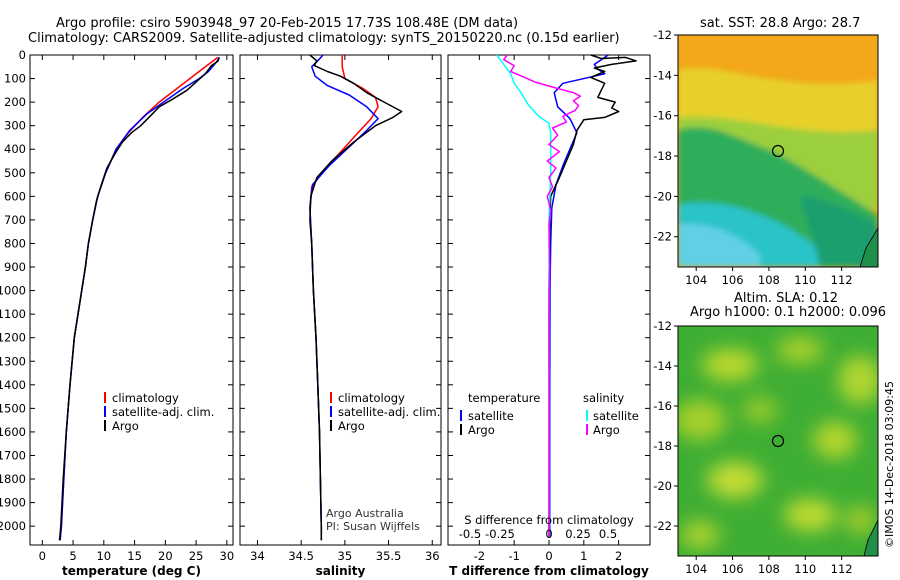 The width and height of the screenshot is (900, 580). Describe the element at coordinates (578, 534) in the screenshot. I see `top-x-tick-label: 0.25` at that location.